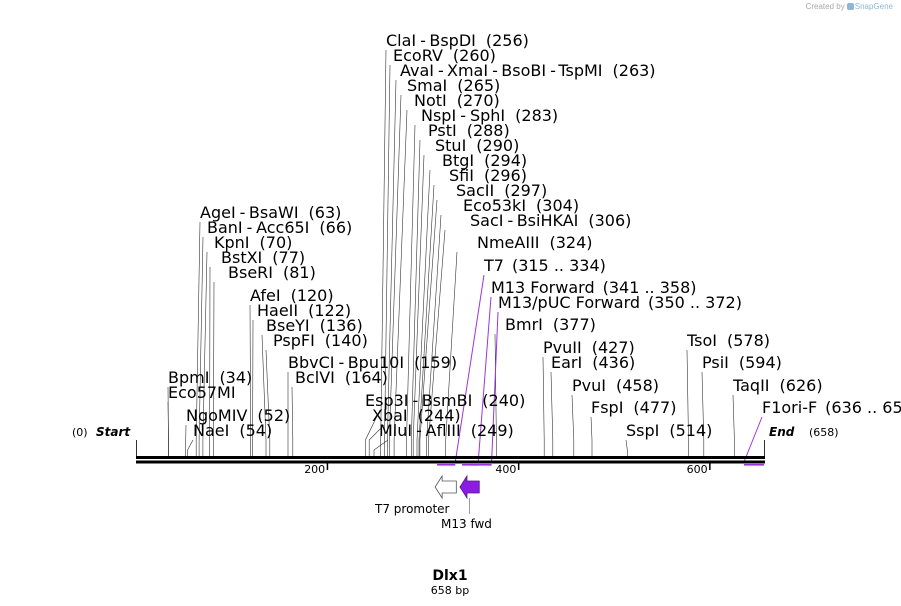 The height and width of the screenshot is (606, 901). I want to click on enzyme-label-fspi: FspI (477), so click(633, 407).